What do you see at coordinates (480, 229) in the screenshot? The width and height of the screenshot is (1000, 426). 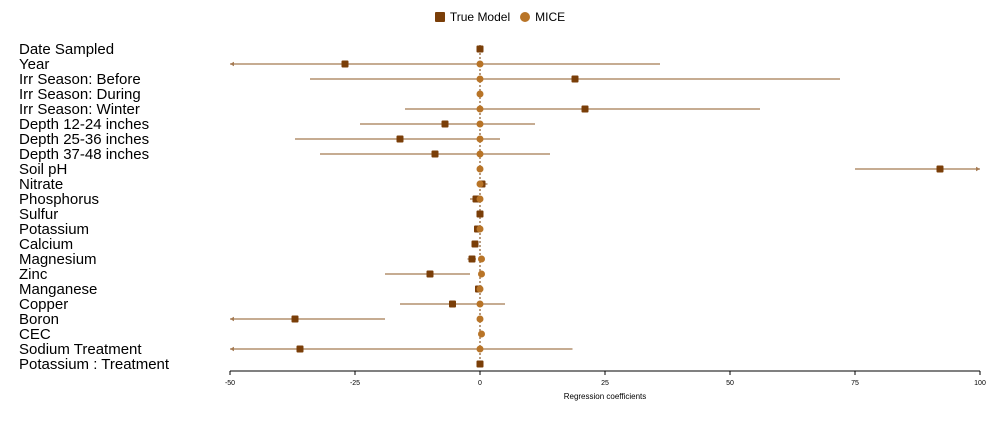 I see `mice-point-potassium` at bounding box center [480, 229].